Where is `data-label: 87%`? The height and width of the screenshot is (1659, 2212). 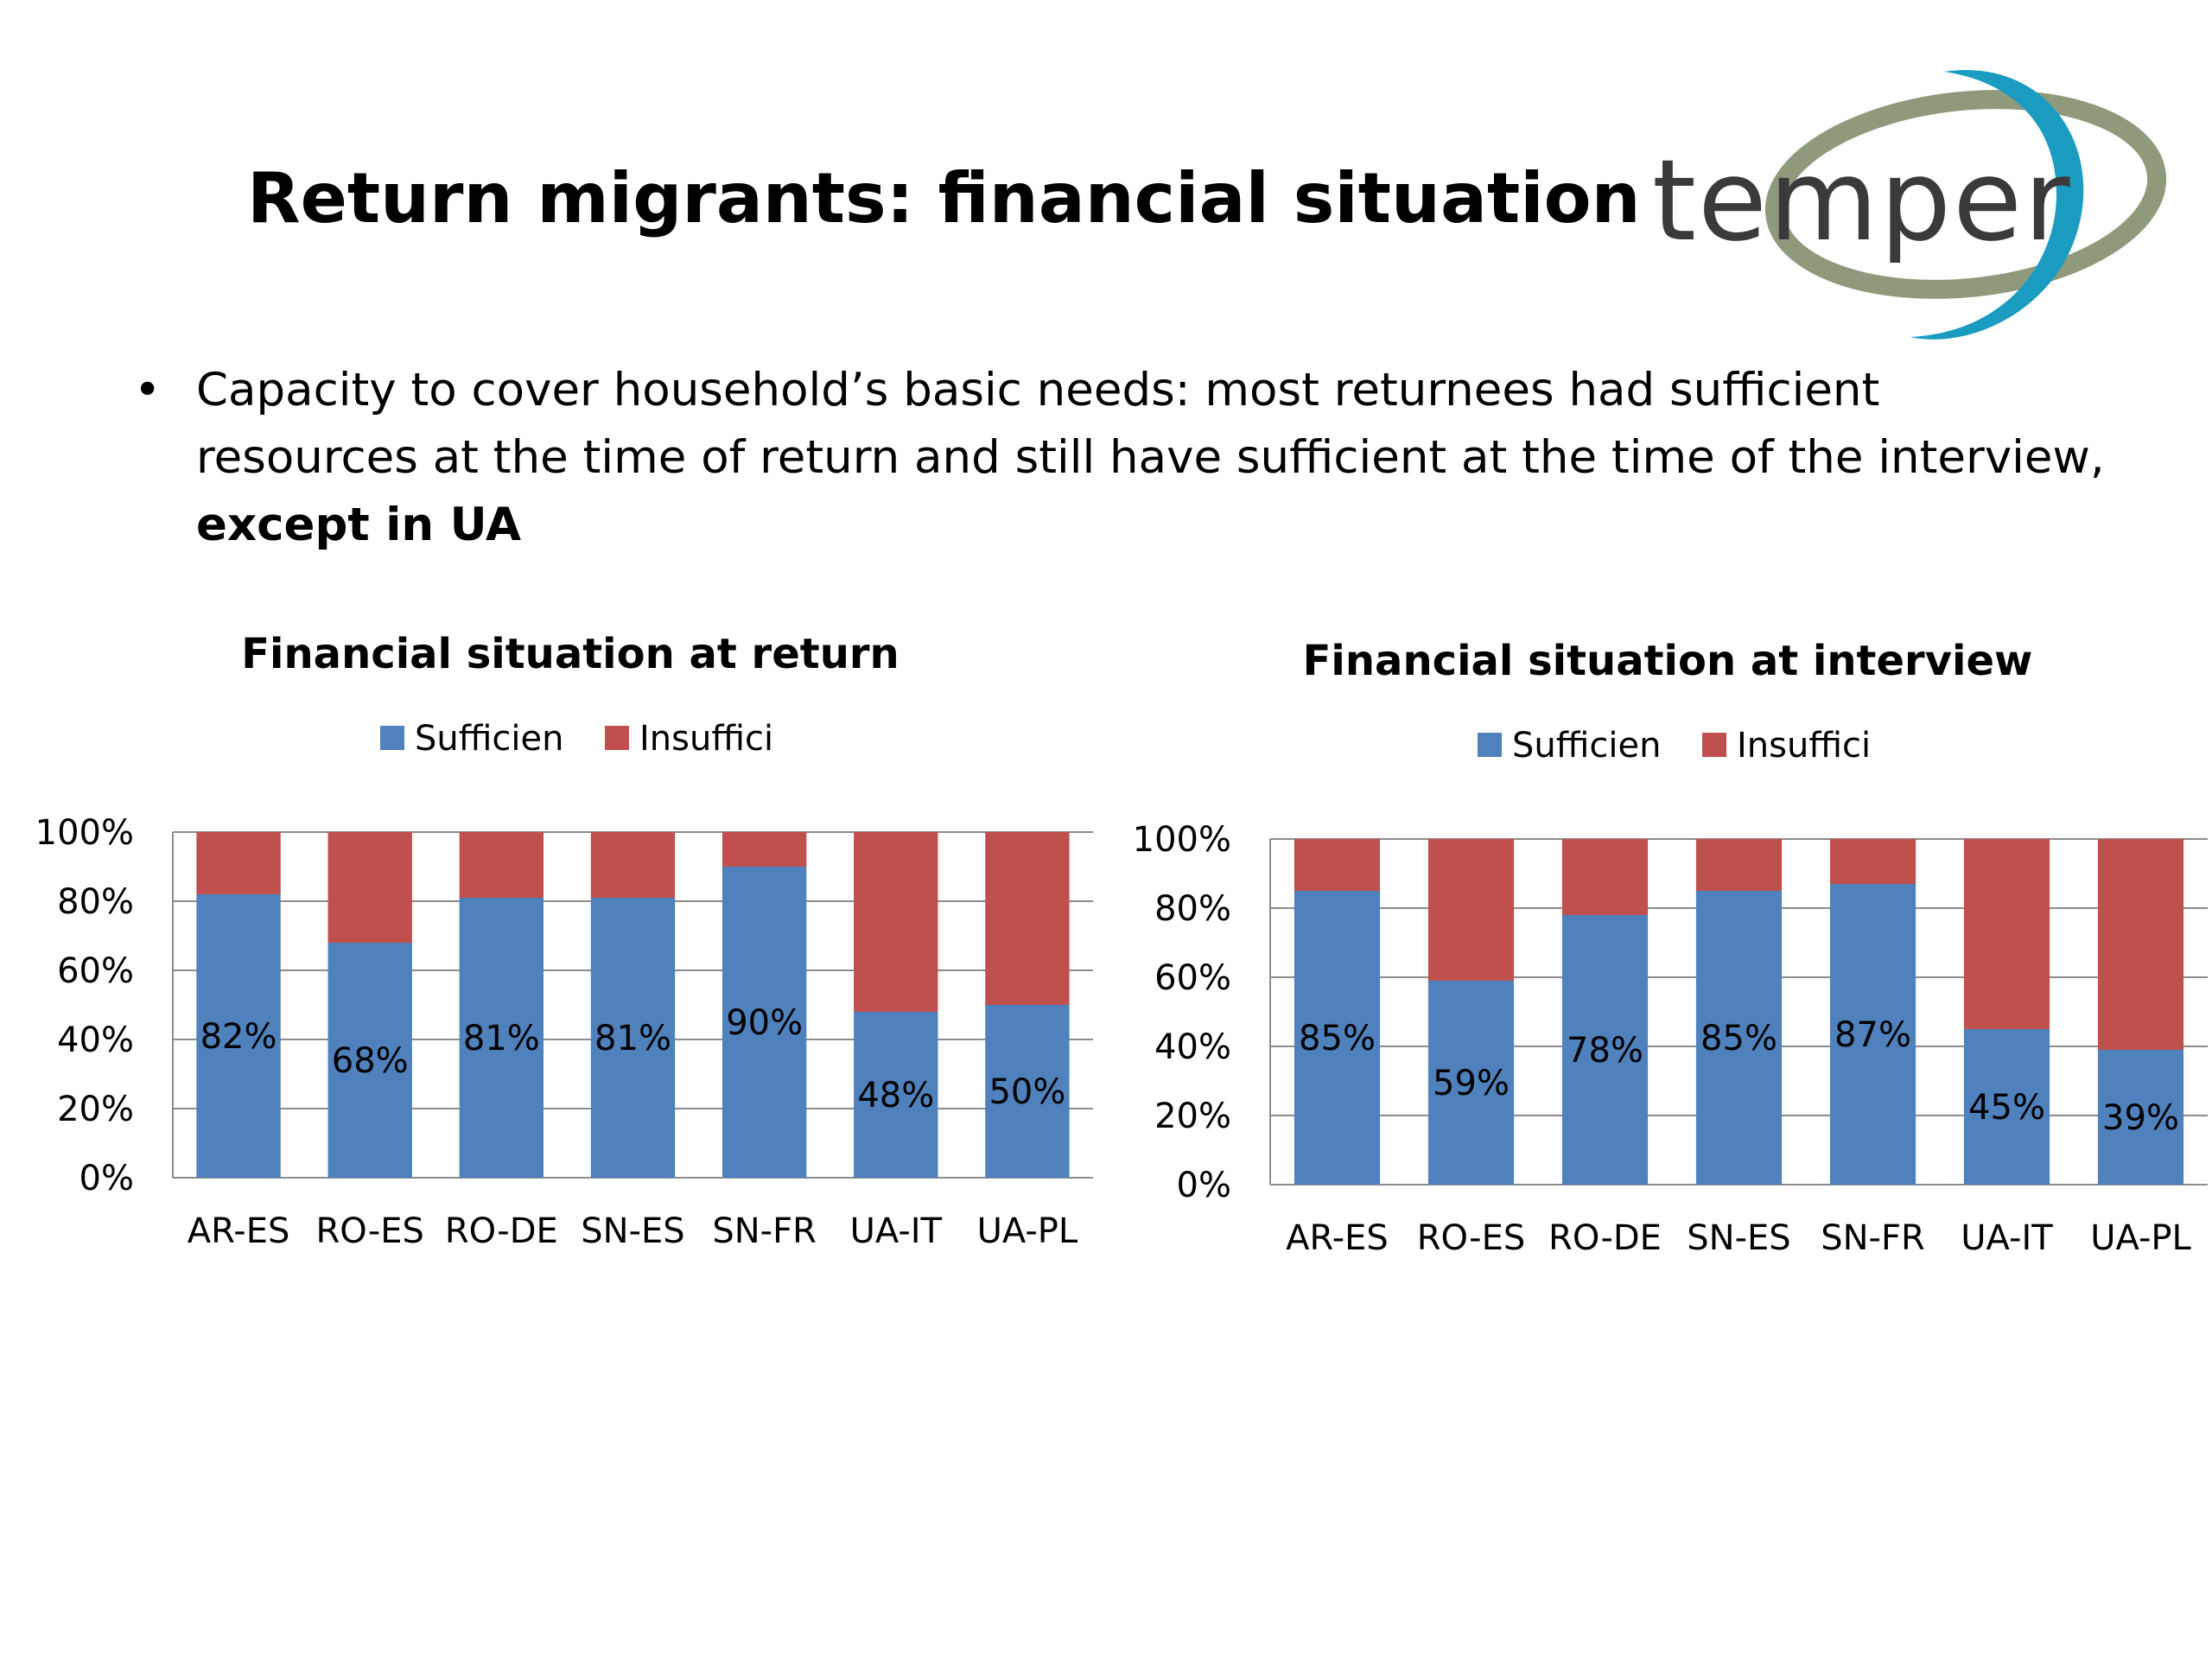 data-label: 87% is located at coordinates (1873, 1035).